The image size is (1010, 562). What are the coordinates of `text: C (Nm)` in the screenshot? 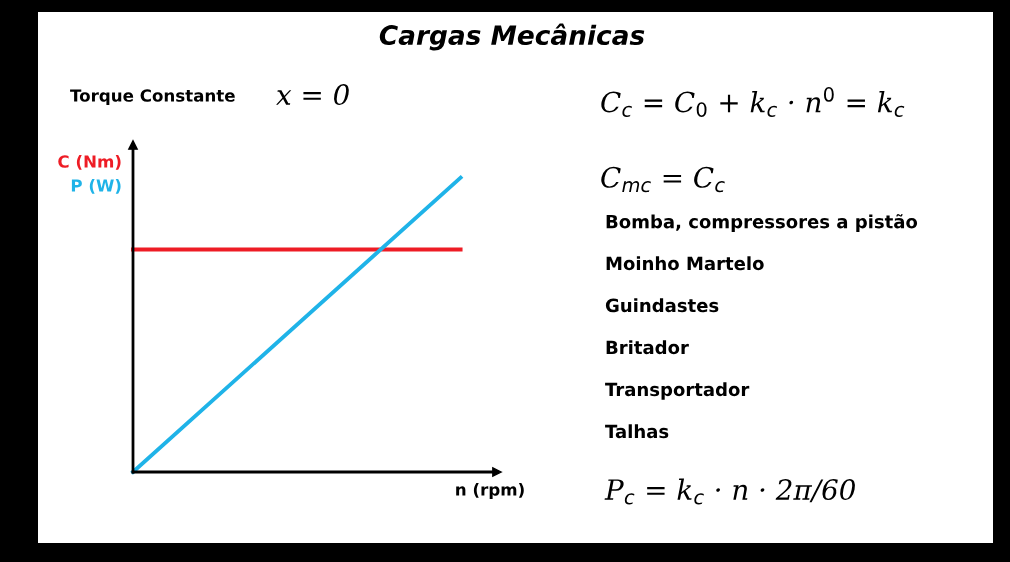 It's located at (89, 162).